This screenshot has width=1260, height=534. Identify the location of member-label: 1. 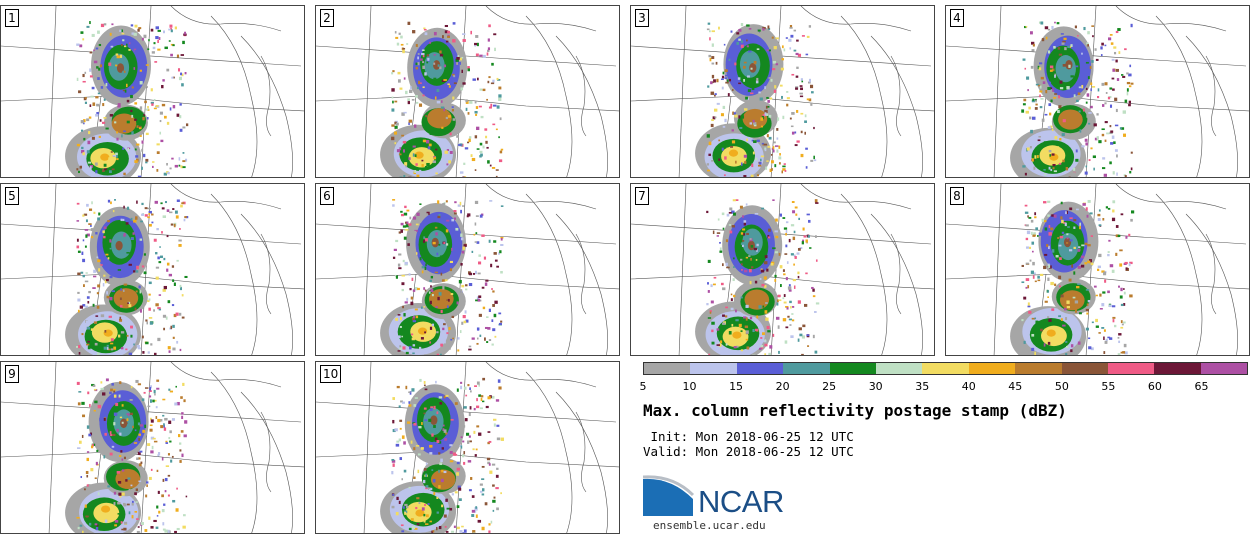
(12, 18).